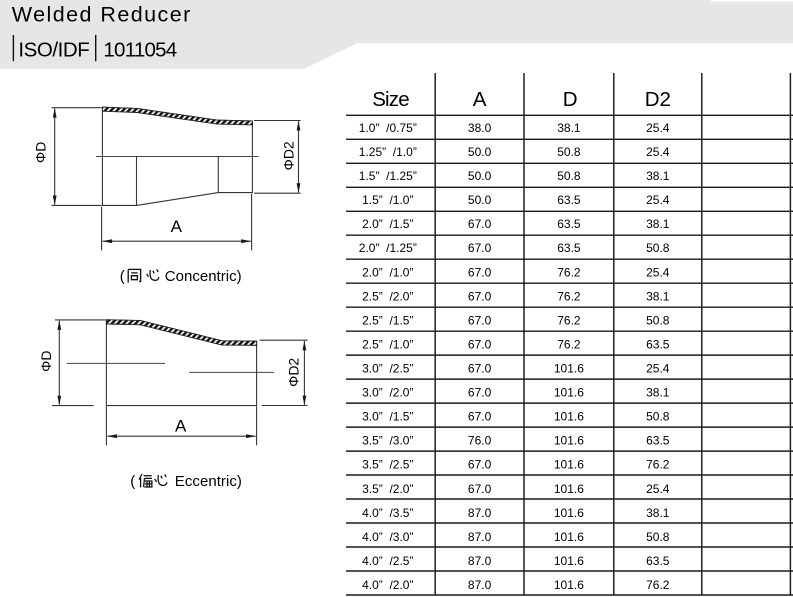  I want to click on svg-text: D2, so click(658, 99).